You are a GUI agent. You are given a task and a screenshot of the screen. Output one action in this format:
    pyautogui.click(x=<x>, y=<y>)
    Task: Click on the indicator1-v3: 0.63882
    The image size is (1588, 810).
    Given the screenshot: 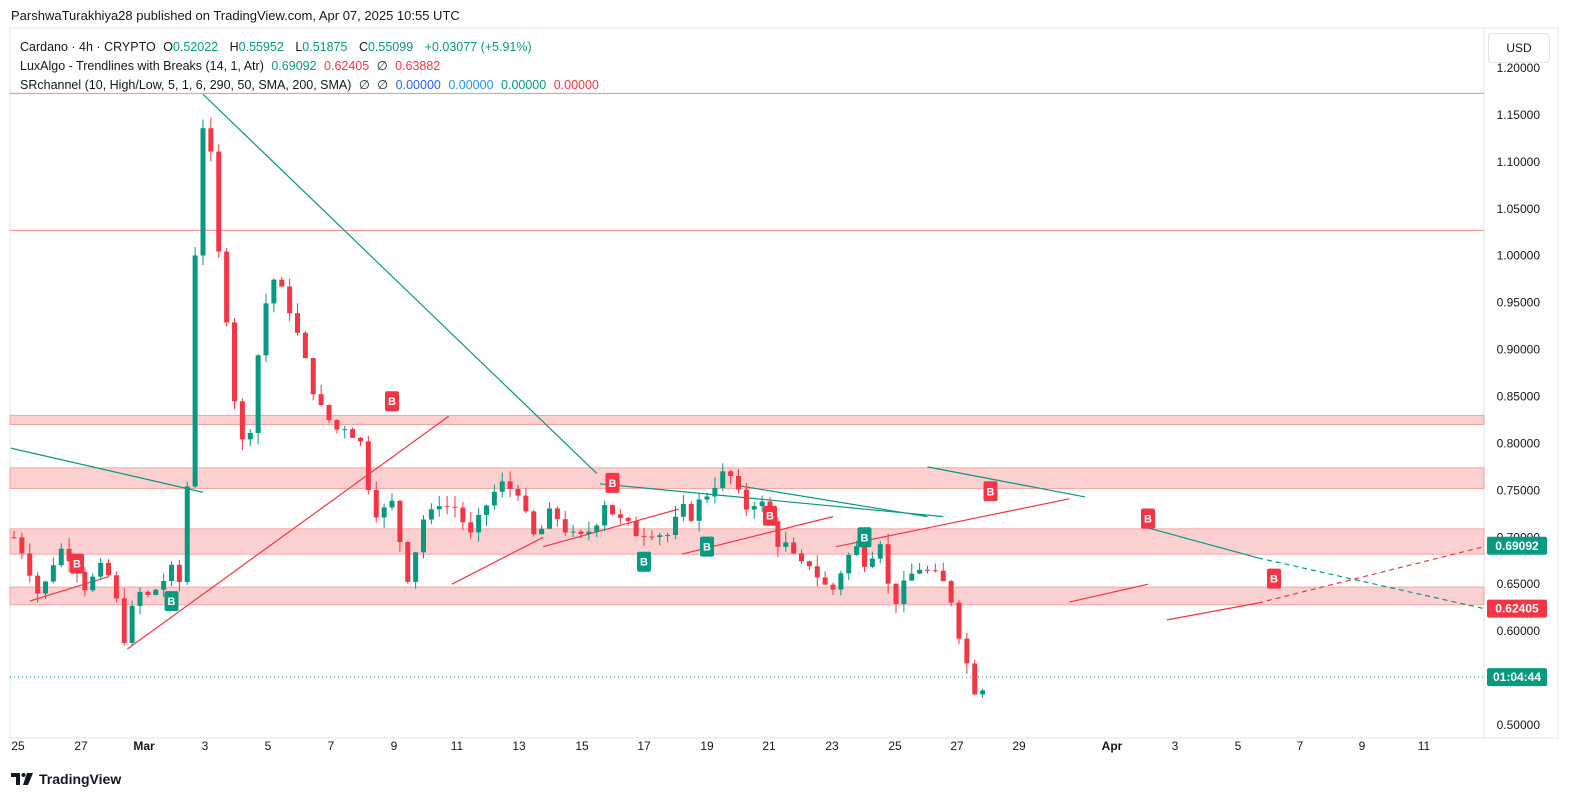 What is the action you would take?
    pyautogui.click(x=418, y=66)
    